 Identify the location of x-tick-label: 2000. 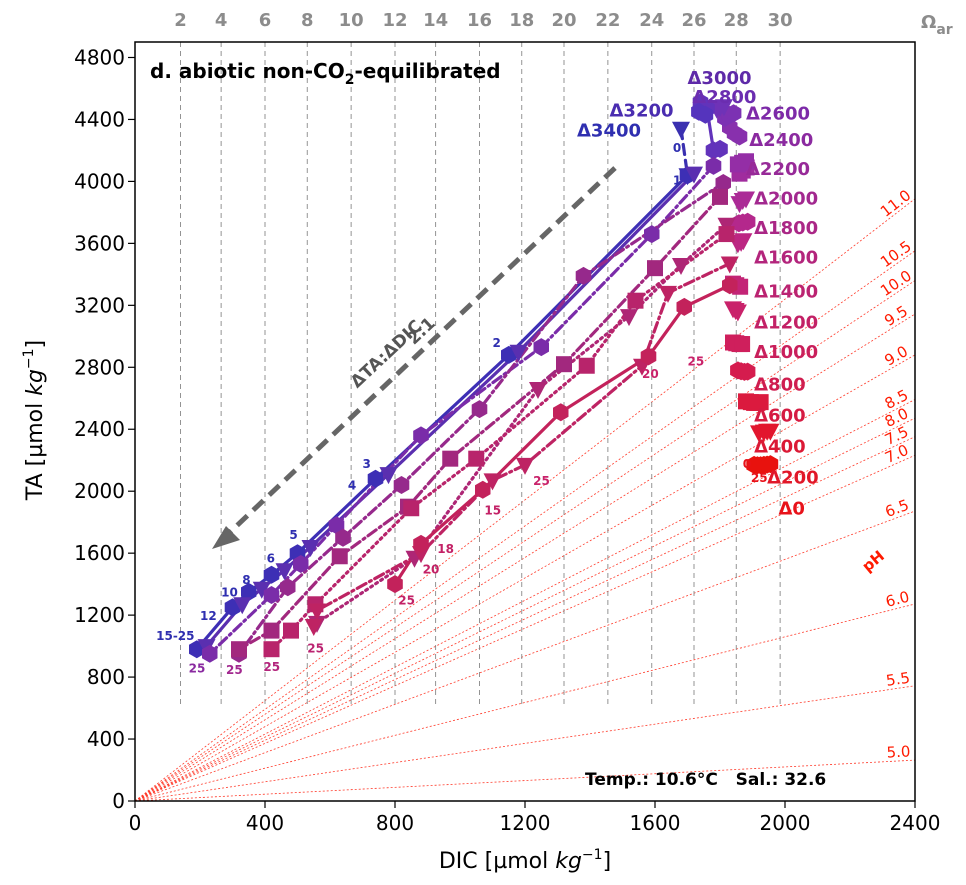
(785, 823).